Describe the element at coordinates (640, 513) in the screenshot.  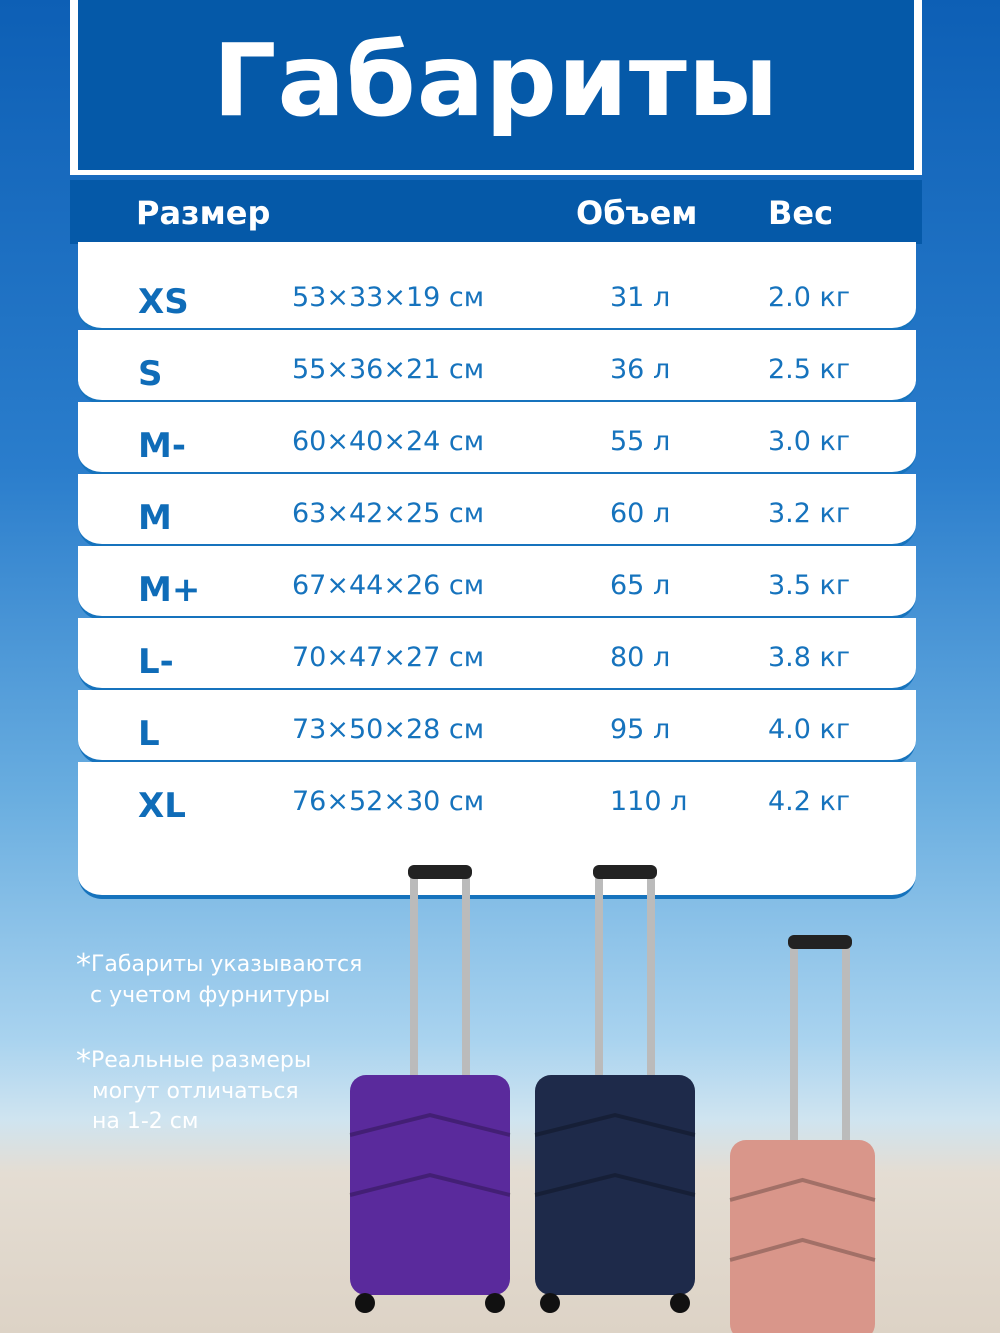
I see `volume: 60 л` at that location.